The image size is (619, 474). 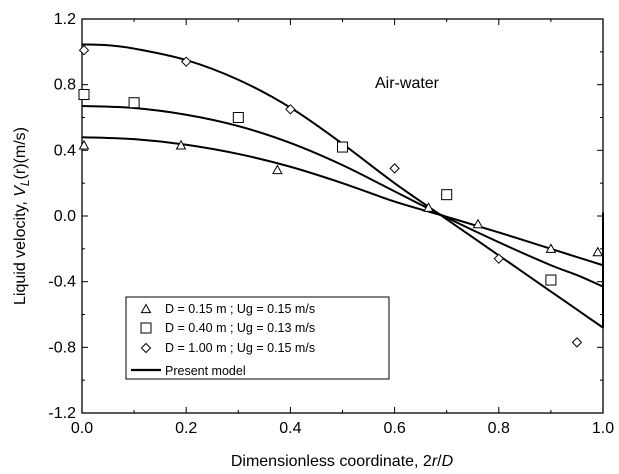 I want to click on legend-item-triangle: D = 0.15 m ; Ug = 0.15 m/s, so click(x=227, y=309).